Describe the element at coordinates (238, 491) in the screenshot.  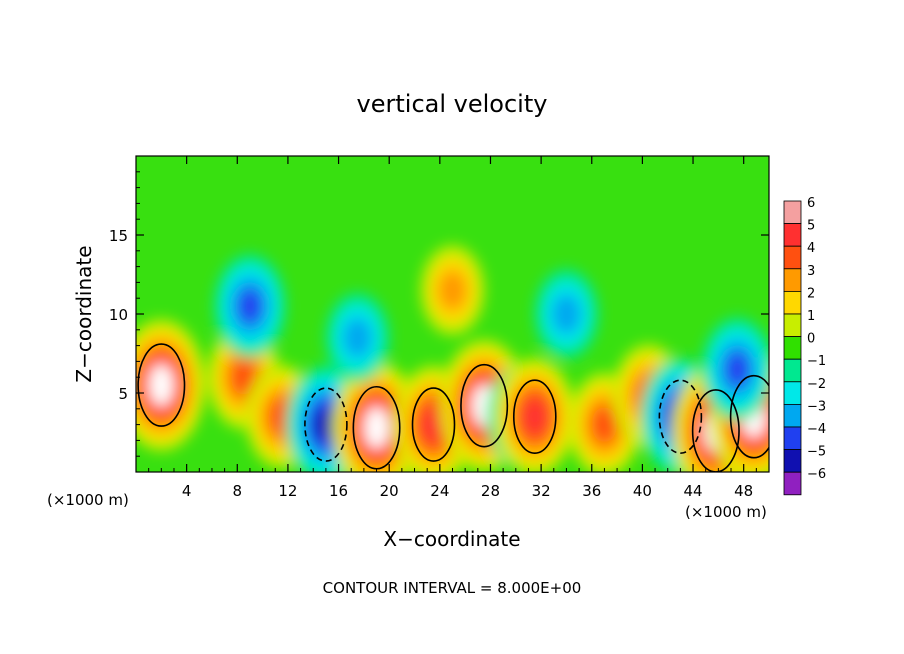
I see `x-tick-label: 8` at that location.